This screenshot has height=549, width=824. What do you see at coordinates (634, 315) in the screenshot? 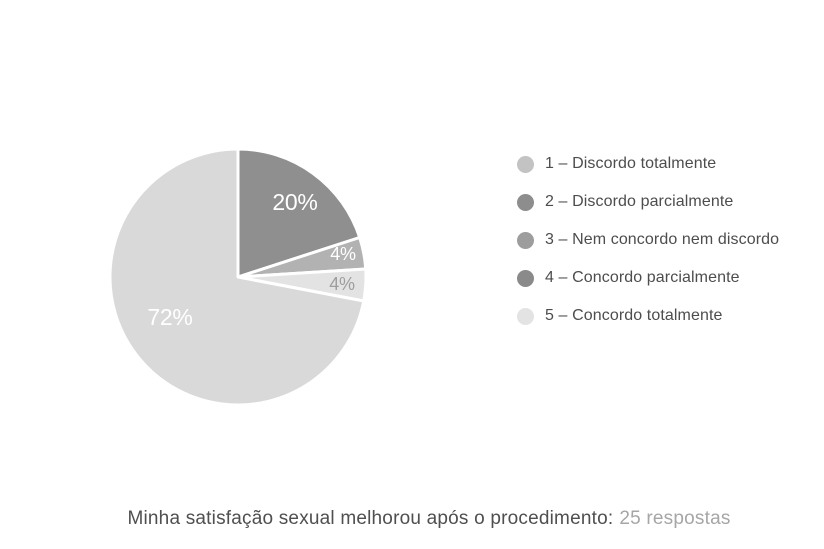
I see `legend-label-5: 5 – Concordo totalmente` at bounding box center [634, 315].